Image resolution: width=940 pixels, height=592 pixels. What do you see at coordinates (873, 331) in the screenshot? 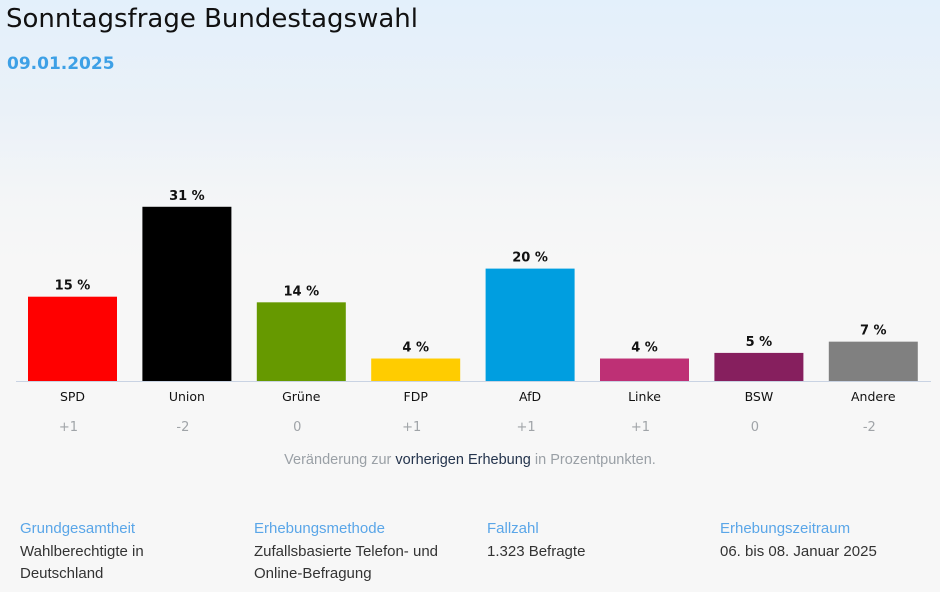
I see `value-label-andere: 7 %` at bounding box center [873, 331].